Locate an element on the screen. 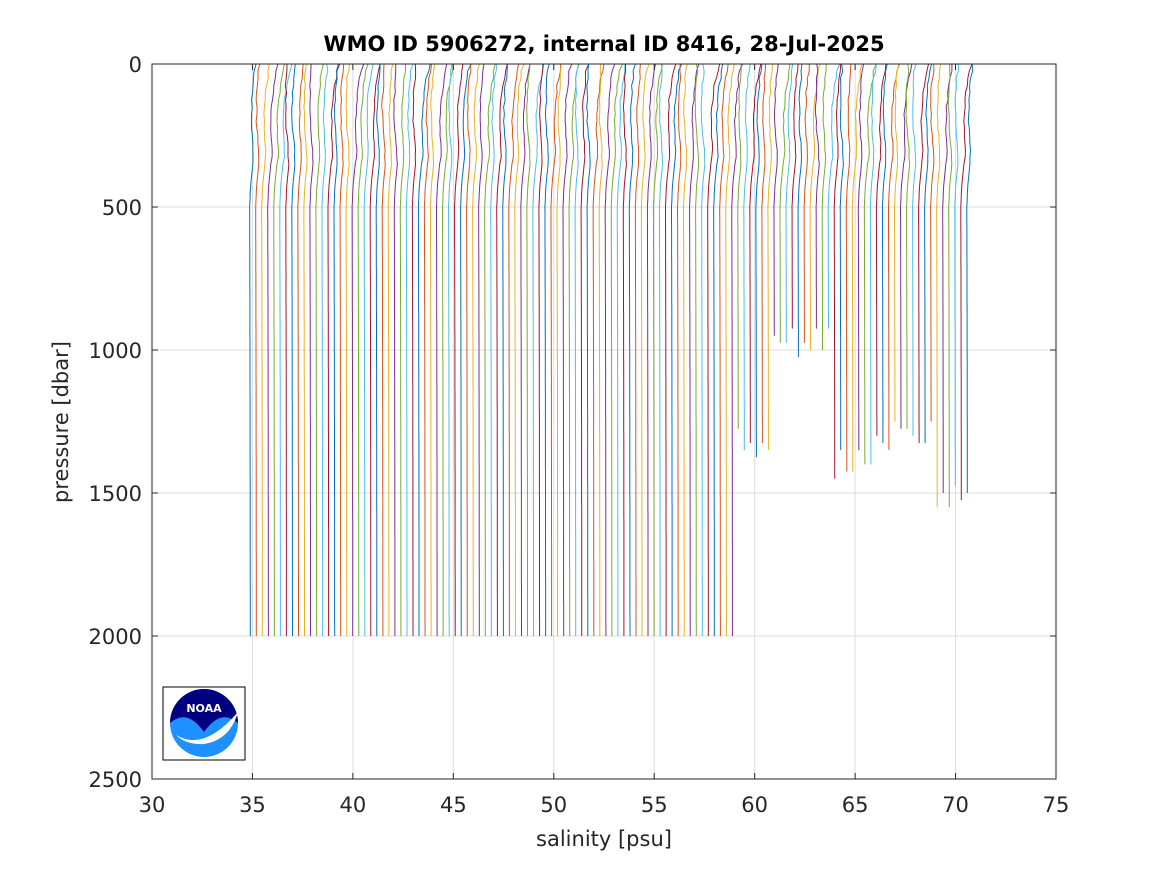 This screenshot has width=1167, height=875. x-tick-label: 65 is located at coordinates (855, 805).